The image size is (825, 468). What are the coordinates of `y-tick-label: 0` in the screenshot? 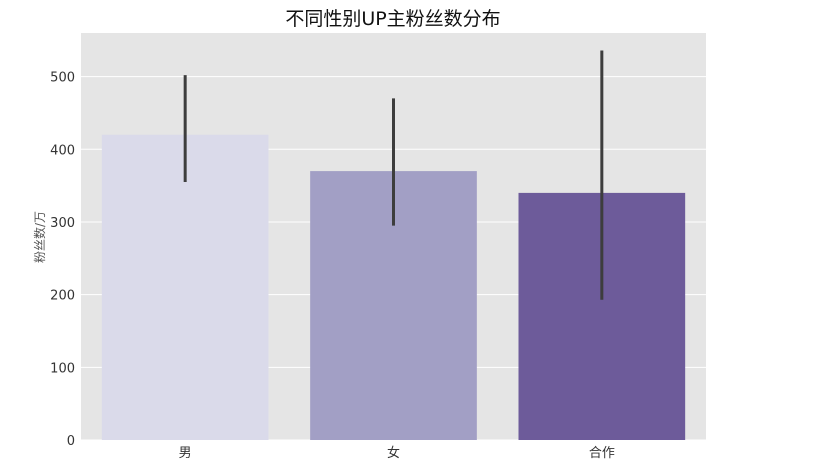 It's located at (71, 441).